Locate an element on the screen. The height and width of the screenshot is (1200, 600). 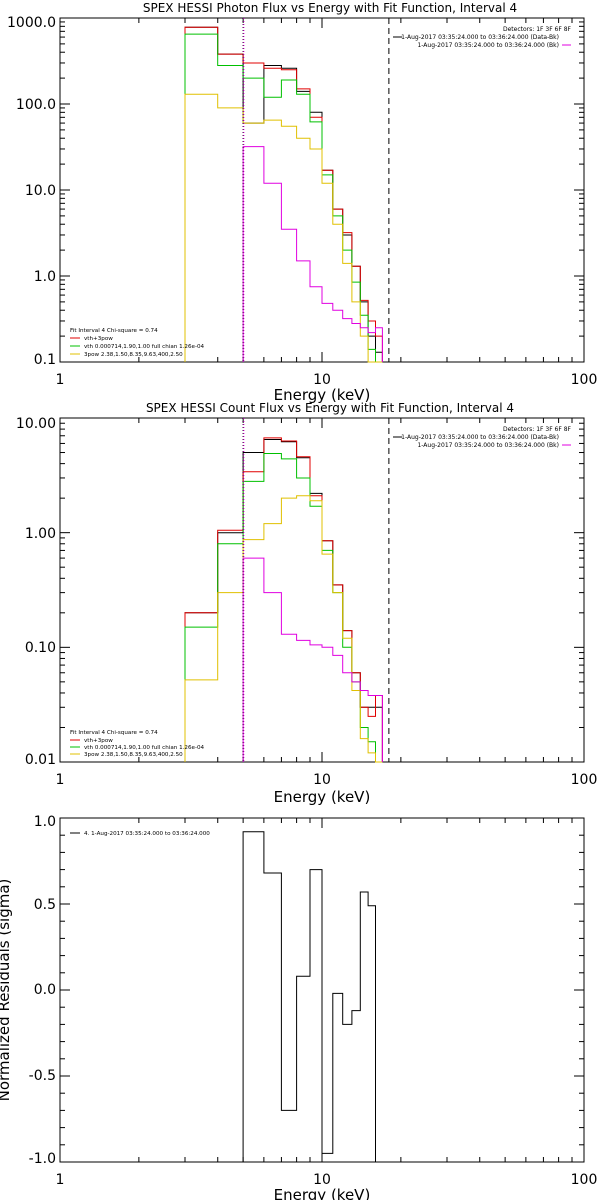
p2-y-tick-1: 1.00 is located at coordinates (40, 534).